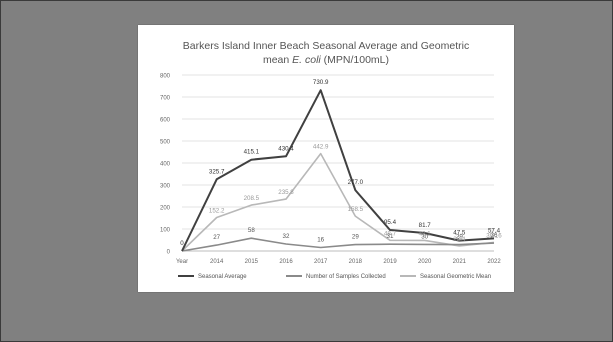 The image size is (613, 342). What do you see at coordinates (165, 77) in the screenshot?
I see `y-tick-label: 800` at bounding box center [165, 77].